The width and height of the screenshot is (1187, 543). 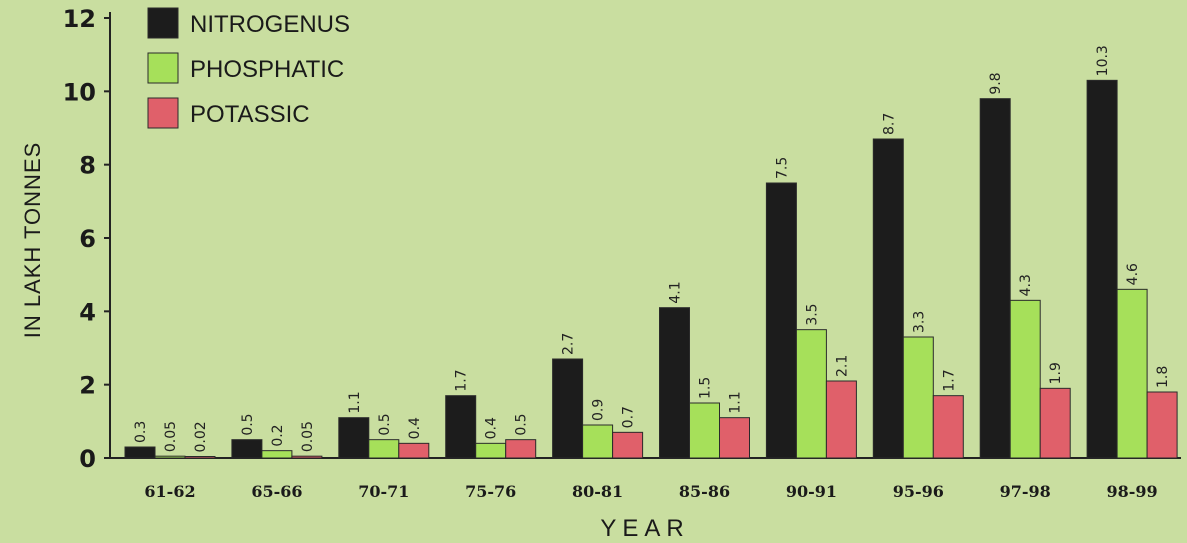 What do you see at coordinates (629, 417) in the screenshot?
I see `data-label: 0.7` at bounding box center [629, 417].